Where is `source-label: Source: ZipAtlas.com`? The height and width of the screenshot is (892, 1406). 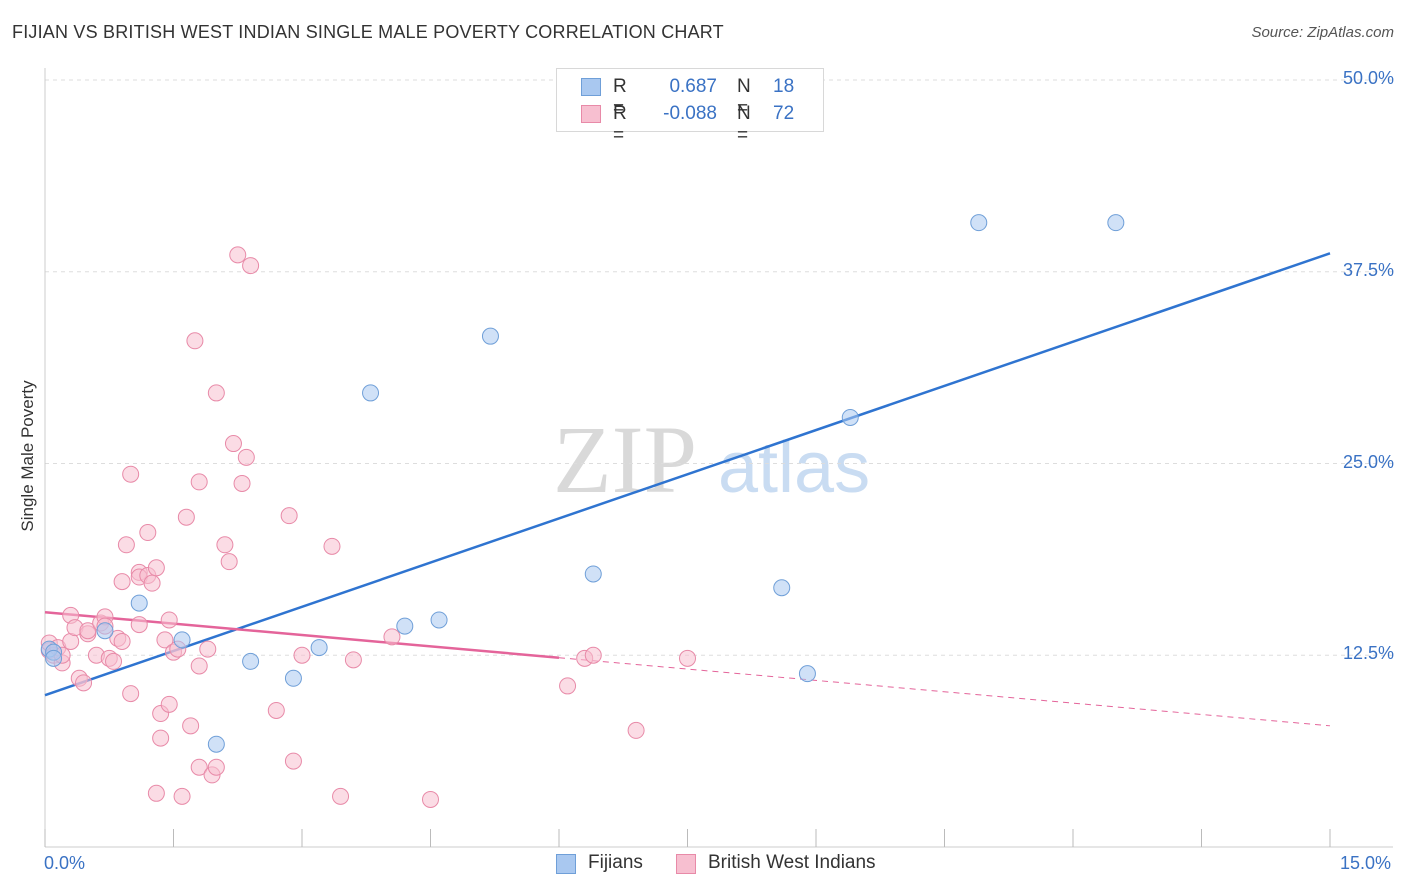 source-label: Source: ZipAtlas.com is located at coordinates (1322, 32).